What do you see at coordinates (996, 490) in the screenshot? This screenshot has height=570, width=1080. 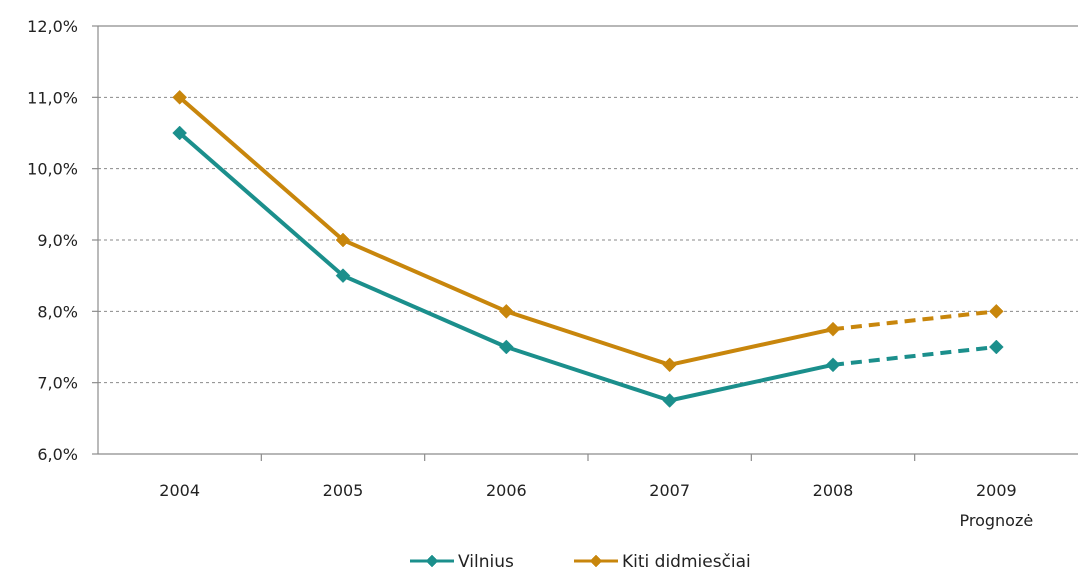 I see `x-tick-label: 2009` at bounding box center [996, 490].